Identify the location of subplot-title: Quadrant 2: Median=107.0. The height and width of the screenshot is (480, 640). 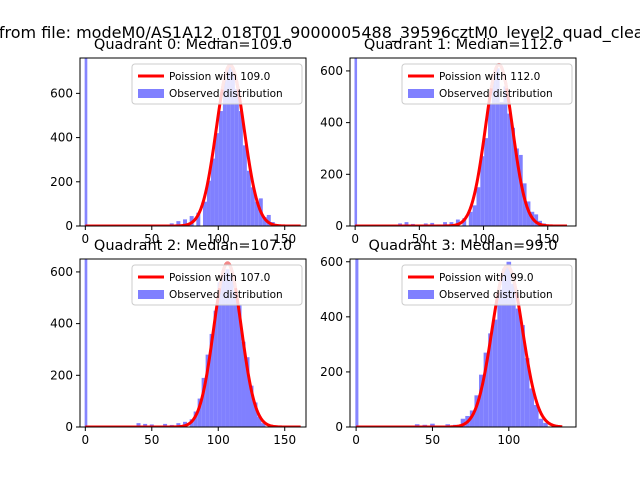
(193, 246).